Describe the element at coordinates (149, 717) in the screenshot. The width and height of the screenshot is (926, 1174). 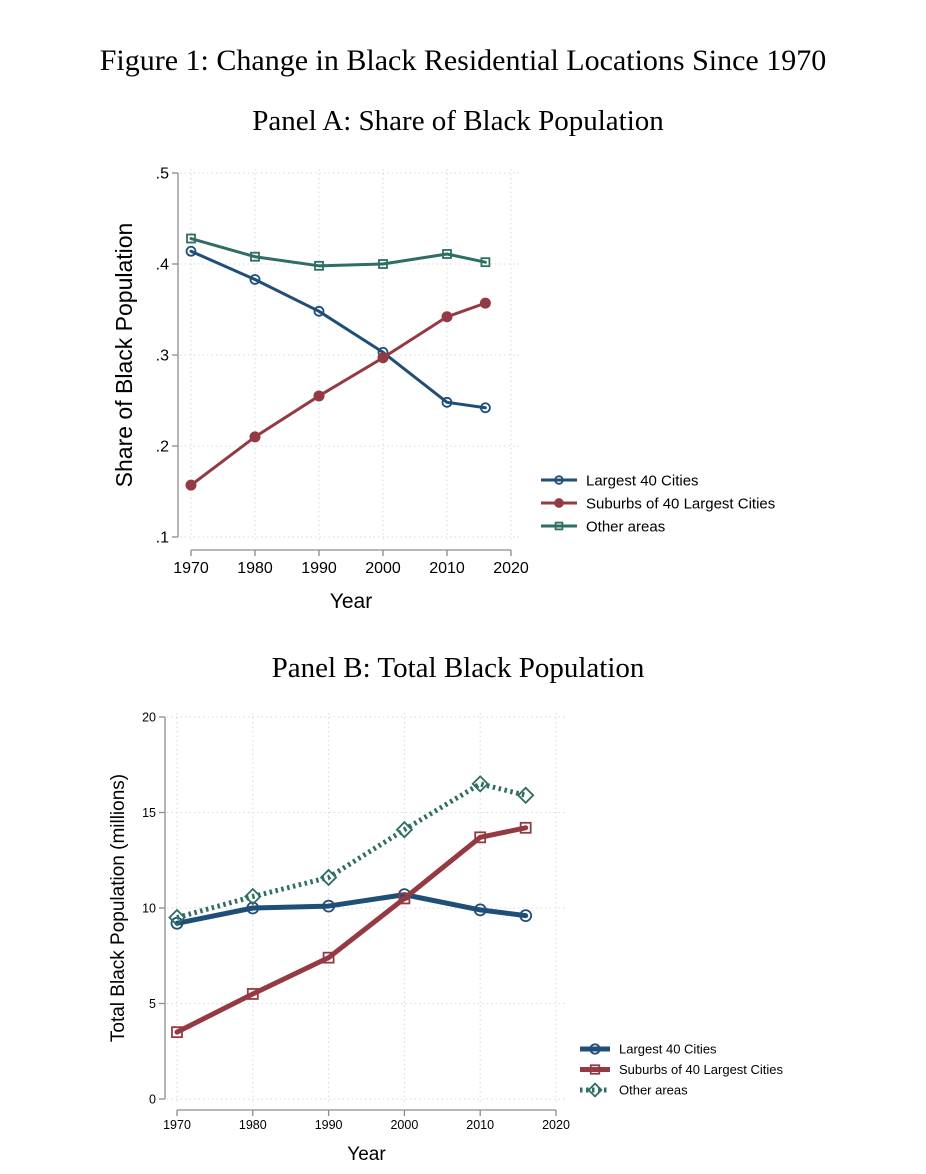
I see `y-tick-label: 20` at that location.